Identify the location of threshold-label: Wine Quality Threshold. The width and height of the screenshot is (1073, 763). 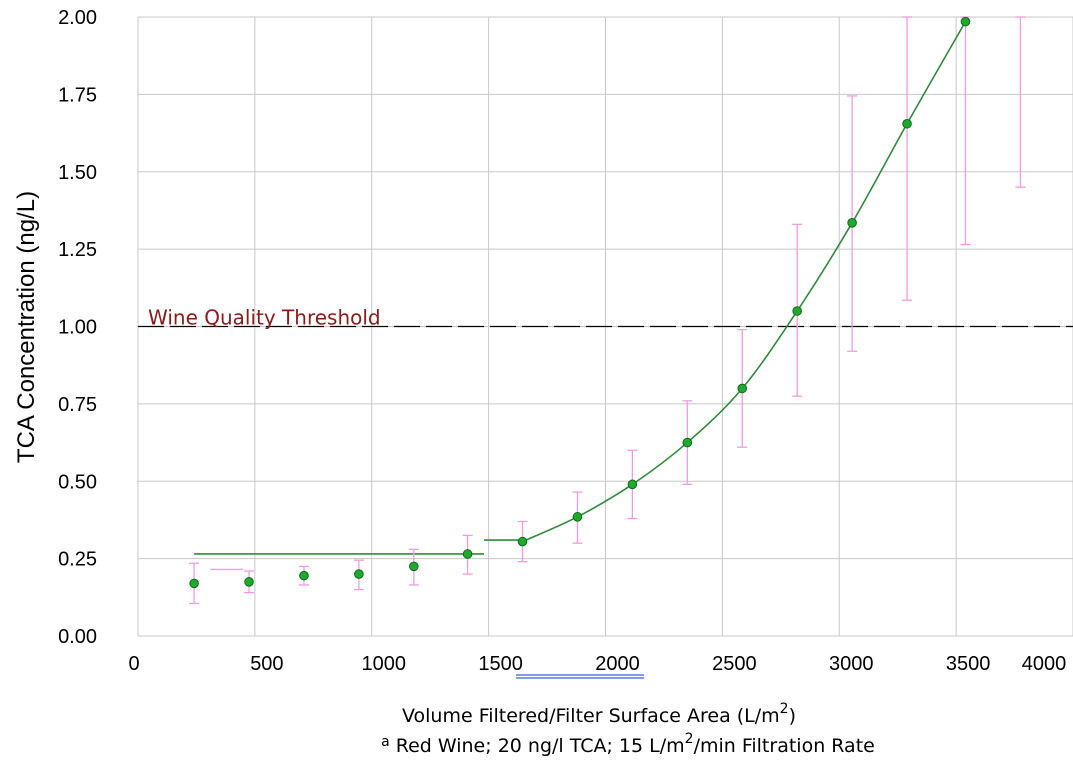
(264, 318).